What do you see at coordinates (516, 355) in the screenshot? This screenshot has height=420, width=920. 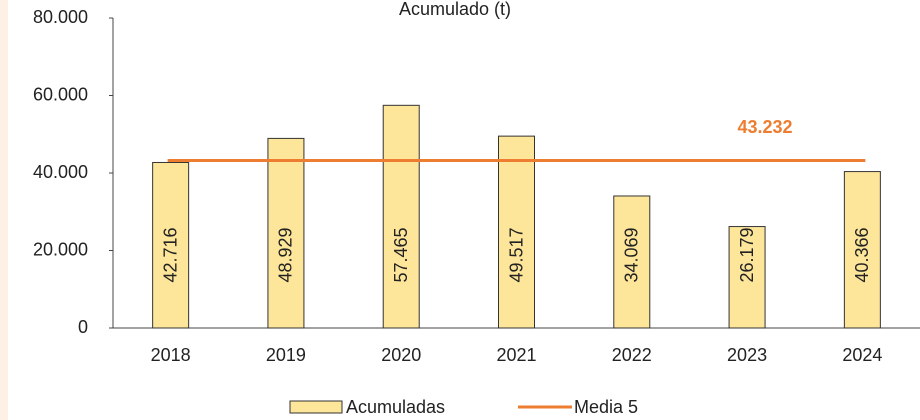 I see `x-tick-label: 2021` at bounding box center [516, 355].